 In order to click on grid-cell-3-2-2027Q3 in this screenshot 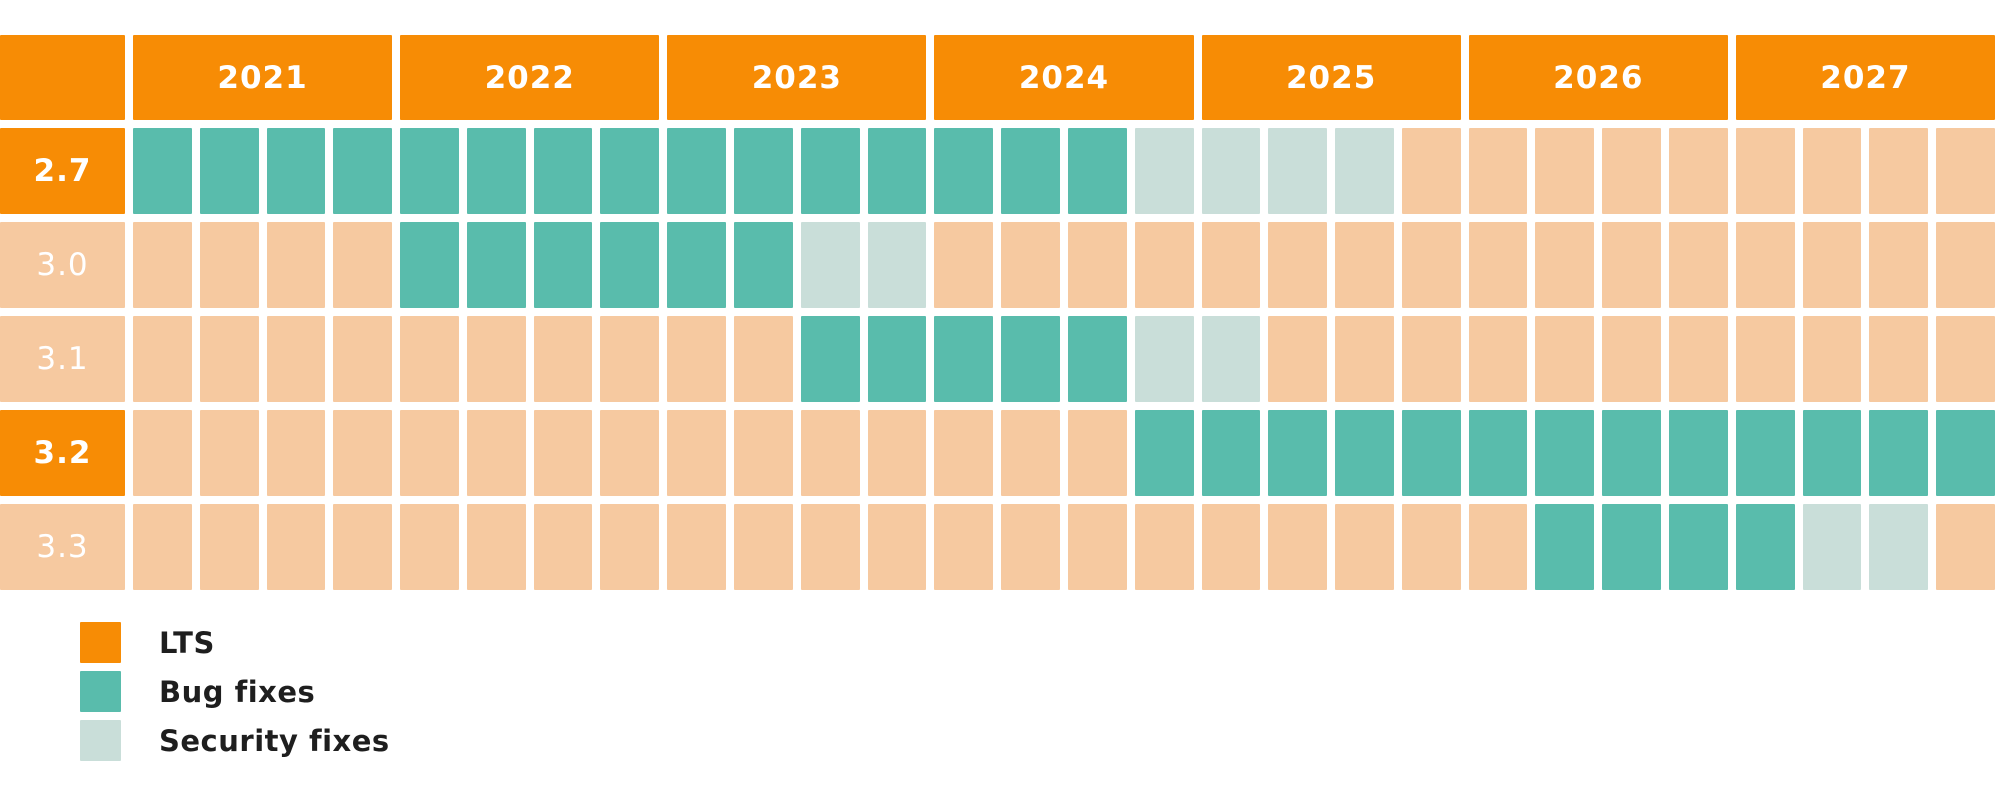, I will do `click(1899, 453)`.